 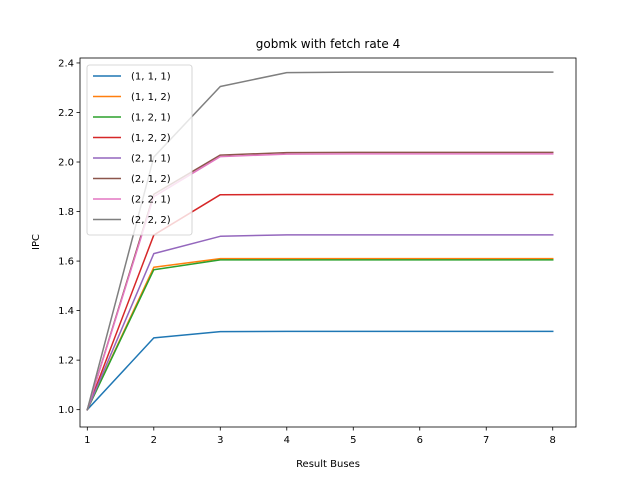 What do you see at coordinates (66, 63) in the screenshot?
I see `y-tick-label: 2.4` at bounding box center [66, 63].